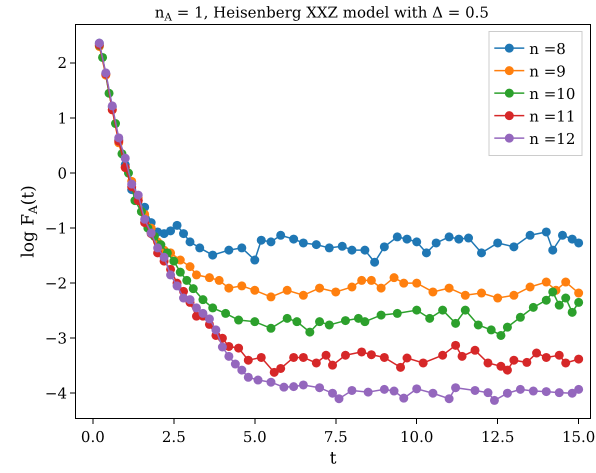 The width and height of the screenshot is (596, 473). Describe the element at coordinates (92, 437) in the screenshot. I see `x-tick-label: 0.0` at that location.